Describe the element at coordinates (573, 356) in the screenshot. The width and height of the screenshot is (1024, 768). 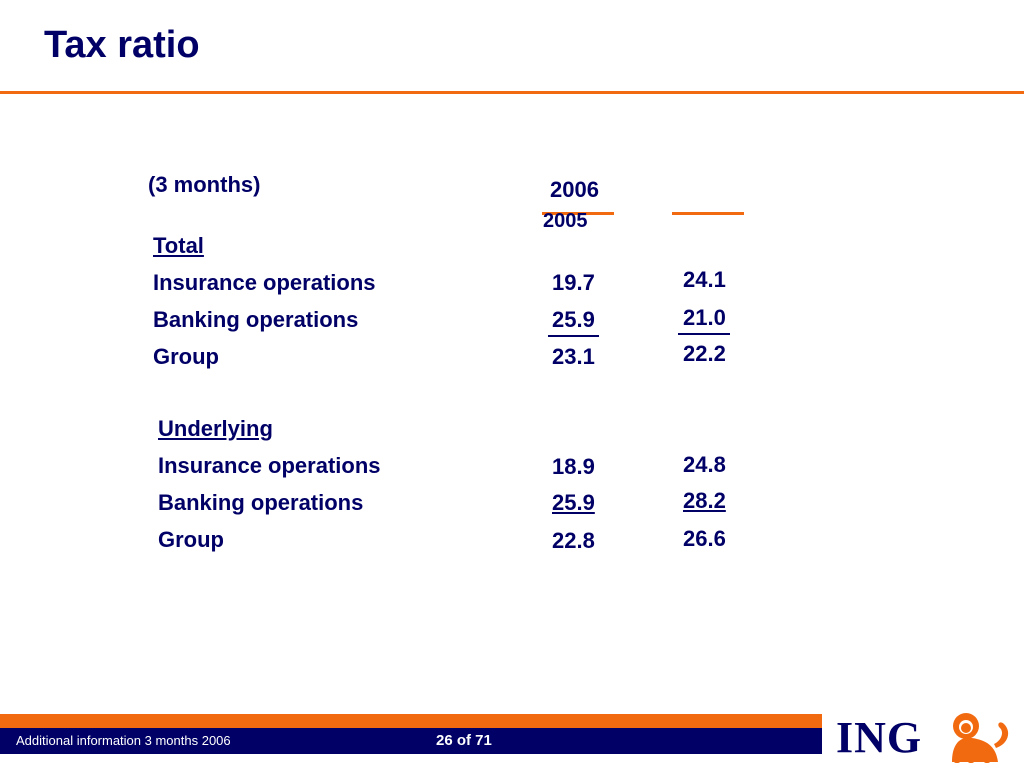
I see `value-2006: 23.1` at that location.